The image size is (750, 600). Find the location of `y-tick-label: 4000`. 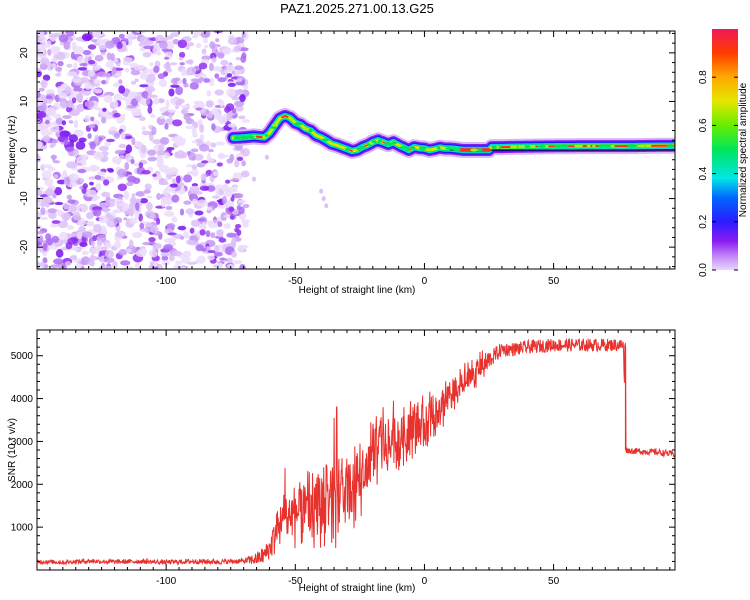

y-tick-label: 4000 is located at coordinates (22, 399).